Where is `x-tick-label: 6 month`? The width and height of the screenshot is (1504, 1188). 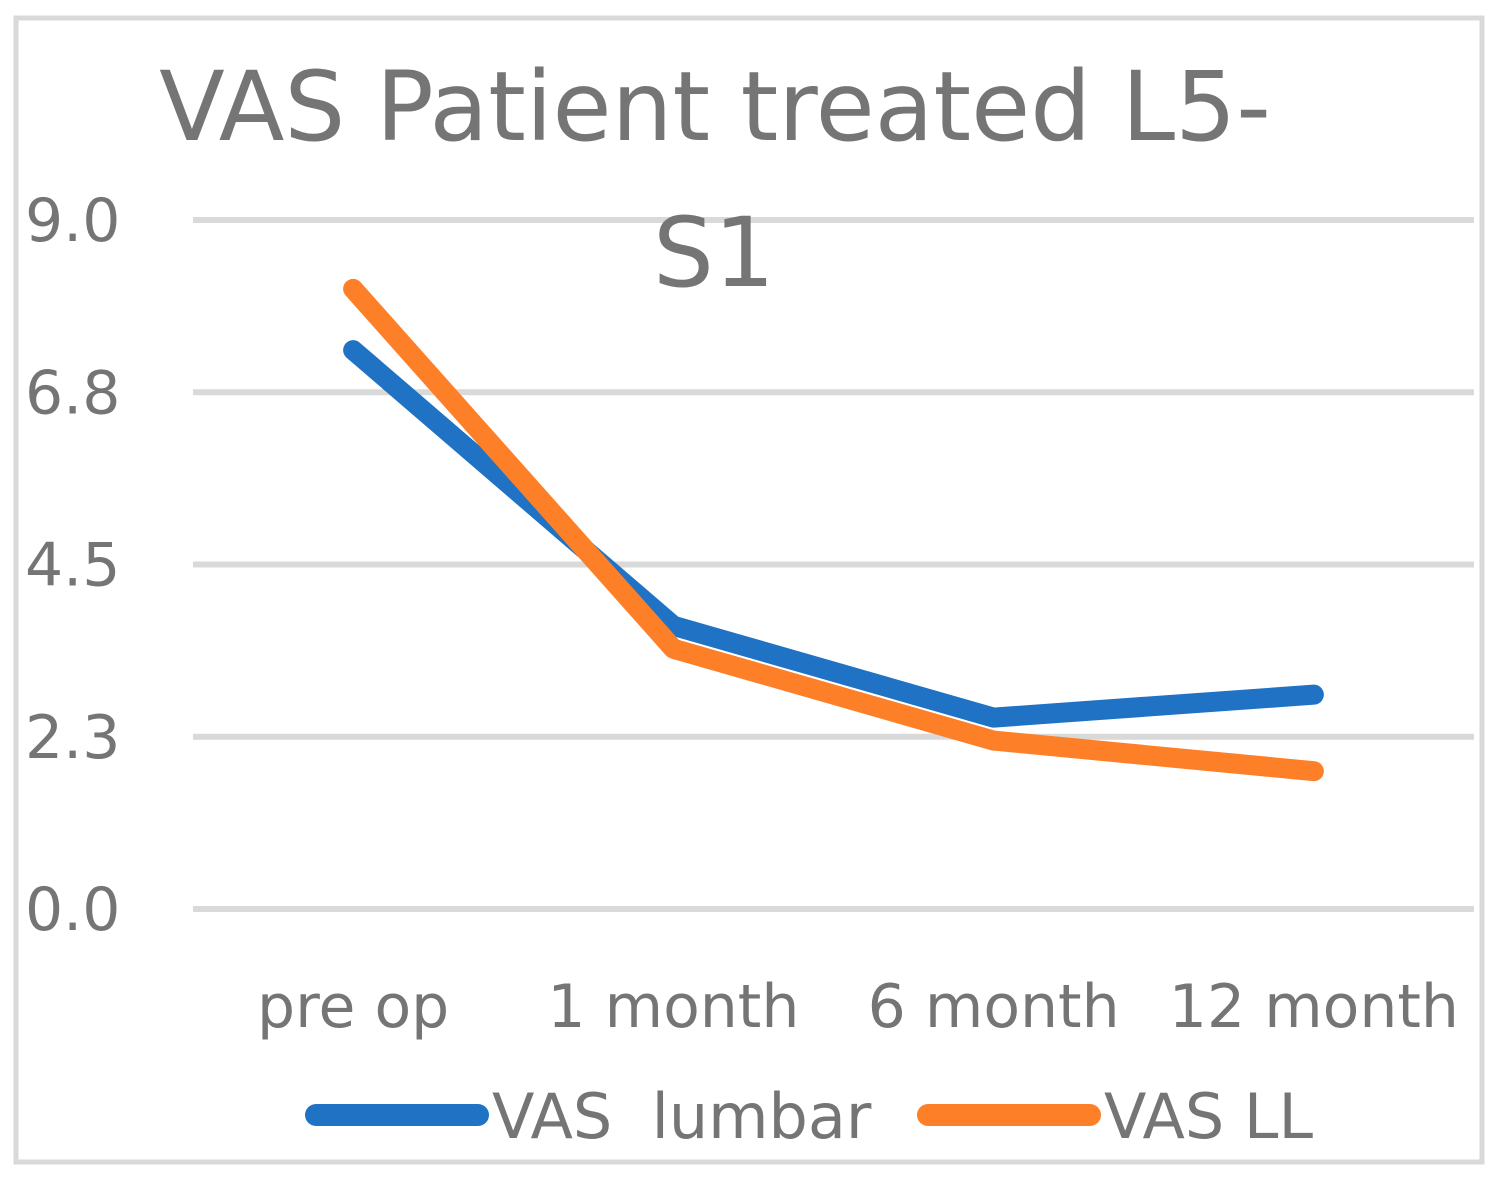
x-tick-label: 6 month is located at coordinates (994, 1007).